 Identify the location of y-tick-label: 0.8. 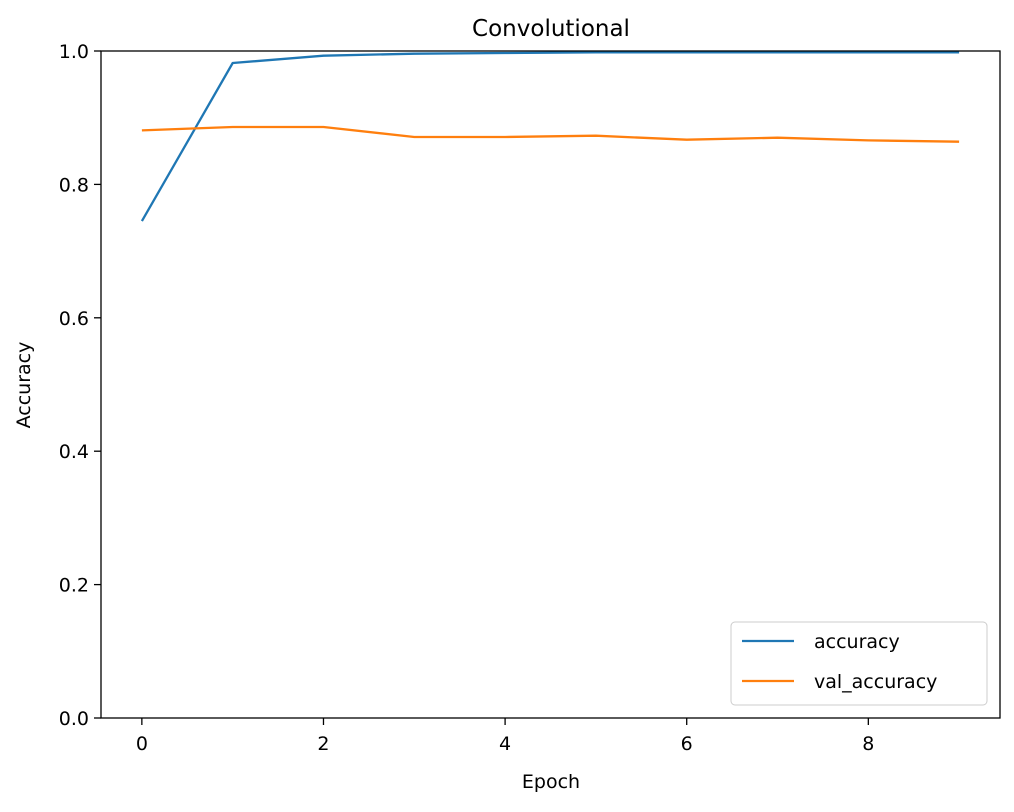
(74, 185).